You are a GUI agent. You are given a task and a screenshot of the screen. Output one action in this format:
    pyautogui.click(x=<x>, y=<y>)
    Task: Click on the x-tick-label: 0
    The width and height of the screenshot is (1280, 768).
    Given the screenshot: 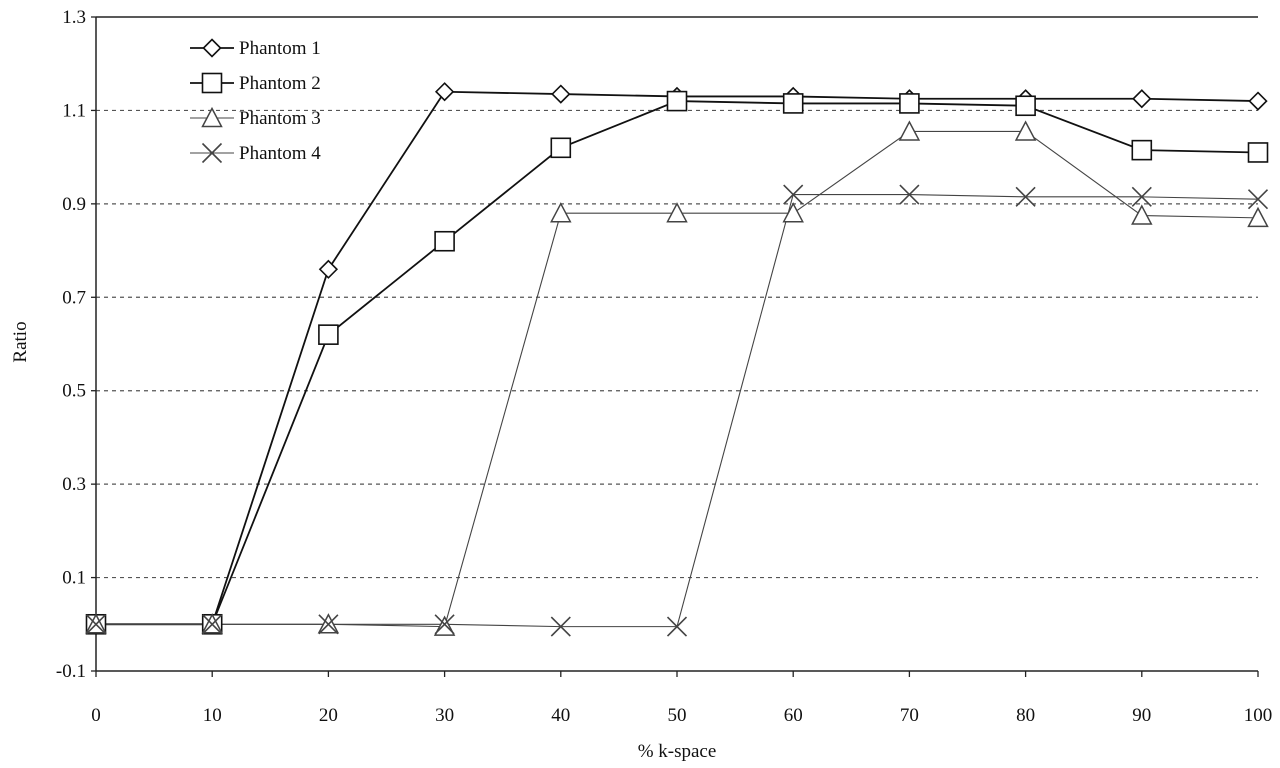 What is the action you would take?
    pyautogui.click(x=96, y=715)
    